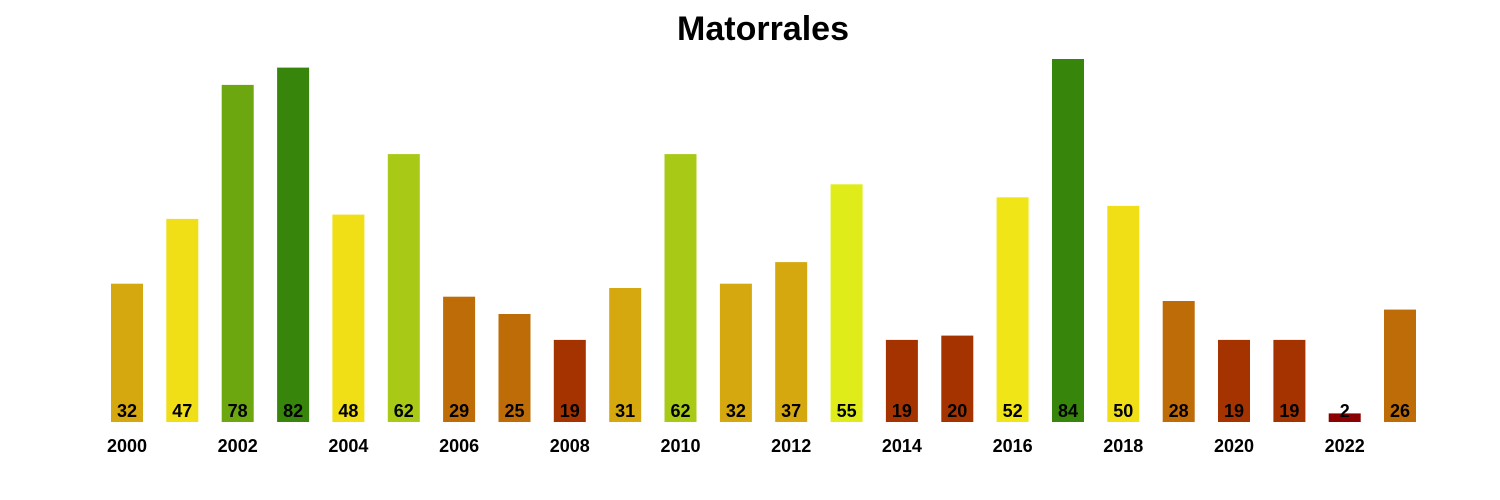 This screenshot has width=1500, height=500. I want to click on bar-2020, so click(1234, 380).